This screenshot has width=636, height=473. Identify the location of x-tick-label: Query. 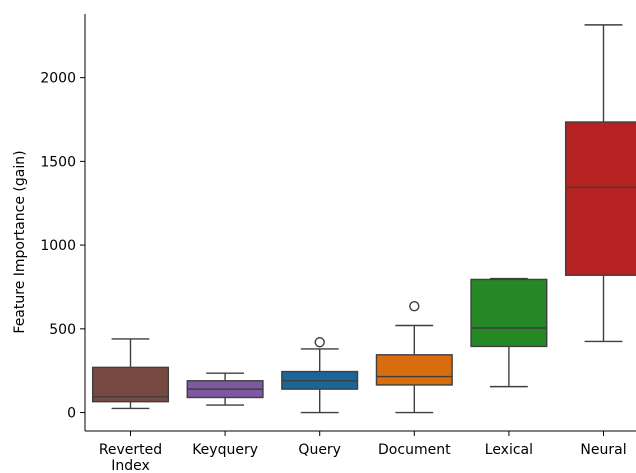
(319, 450).